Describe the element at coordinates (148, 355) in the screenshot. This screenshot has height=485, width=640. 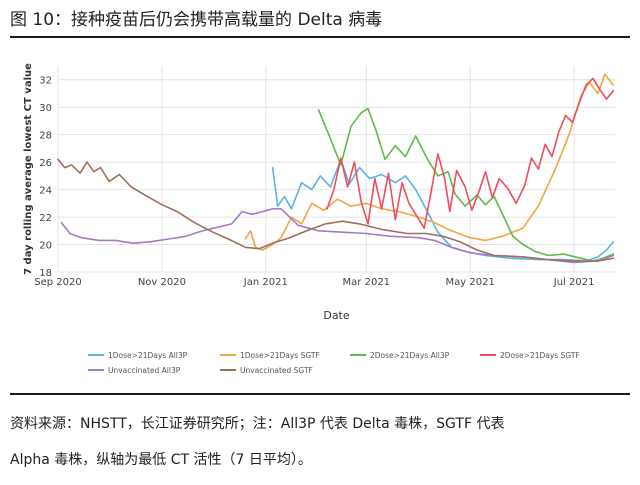
I see `legend-label: 1Dose>21Days All3P` at that location.